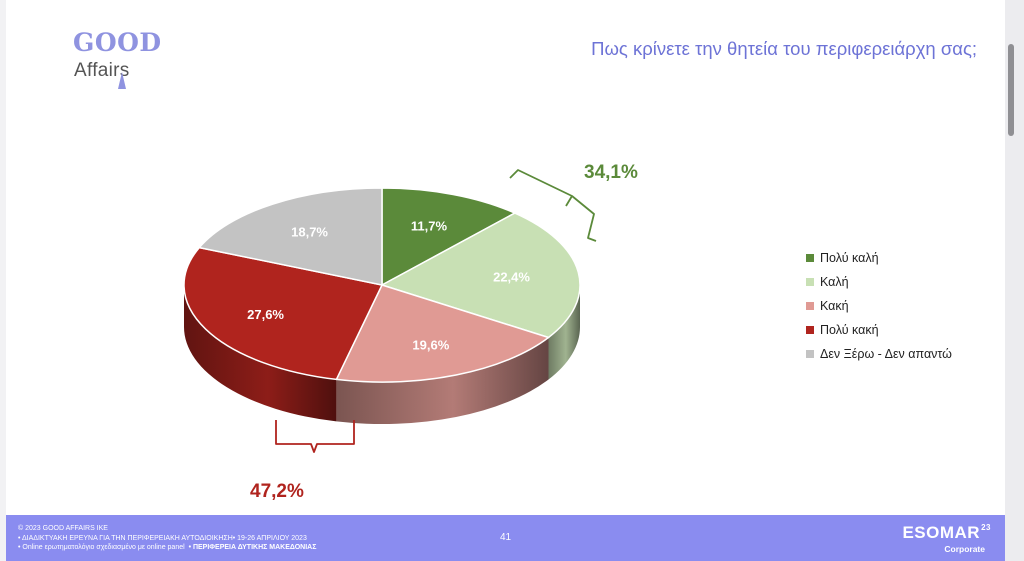 This screenshot has width=1024, height=561. Describe the element at coordinates (430, 344) in the screenshot. I see `slice-label-2: 19,6%` at that location.